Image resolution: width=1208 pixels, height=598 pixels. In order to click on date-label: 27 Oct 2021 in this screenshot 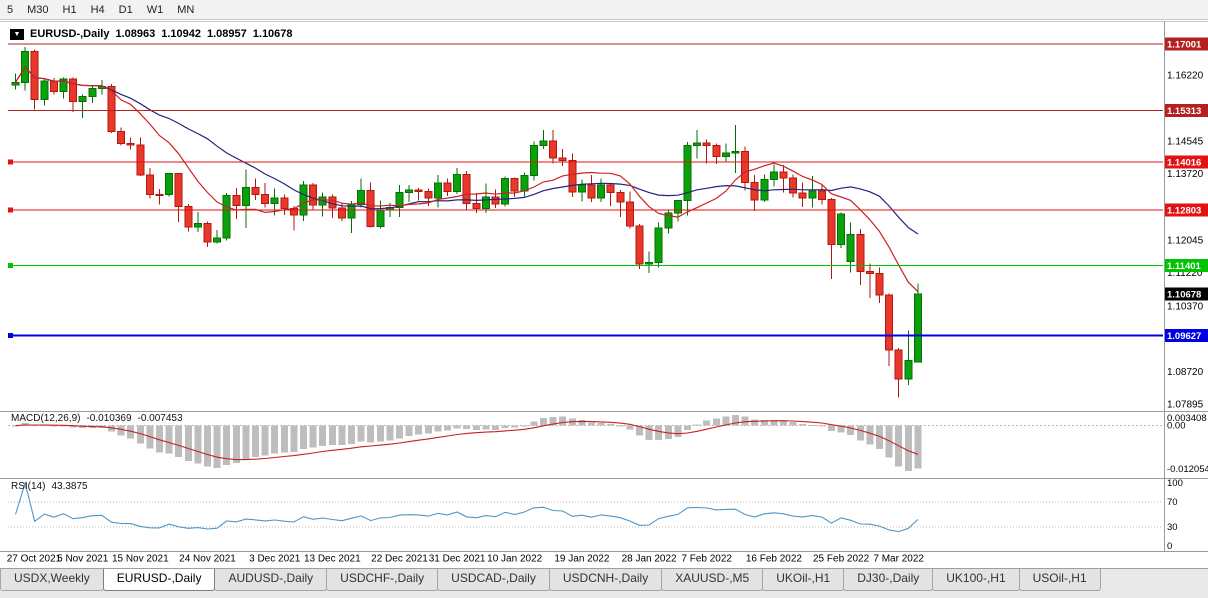, I will do `click(34, 559)`.